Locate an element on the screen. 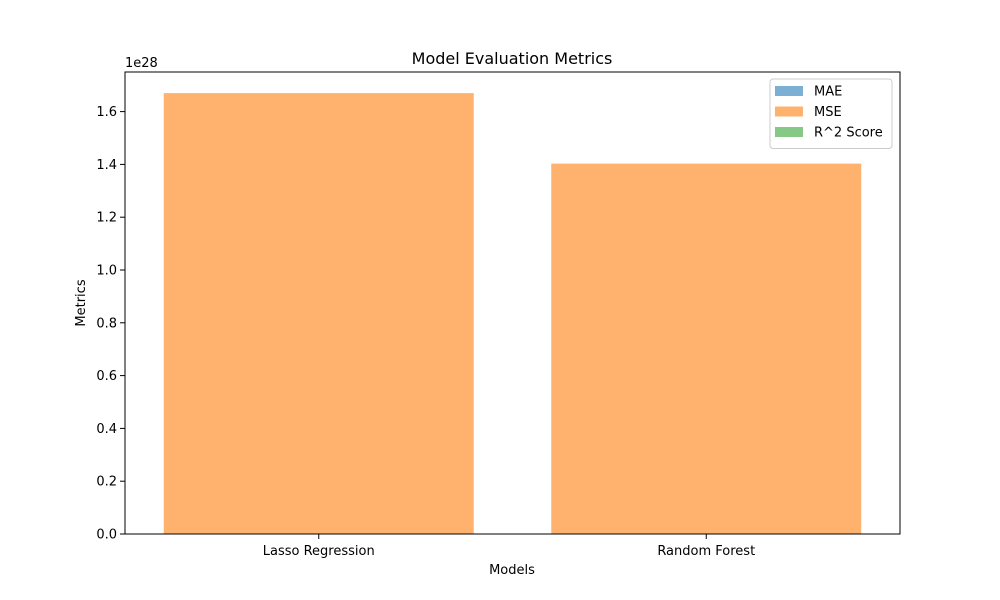 This screenshot has width=1000, height=600. x-tick-label: Random Forest is located at coordinates (706, 551).